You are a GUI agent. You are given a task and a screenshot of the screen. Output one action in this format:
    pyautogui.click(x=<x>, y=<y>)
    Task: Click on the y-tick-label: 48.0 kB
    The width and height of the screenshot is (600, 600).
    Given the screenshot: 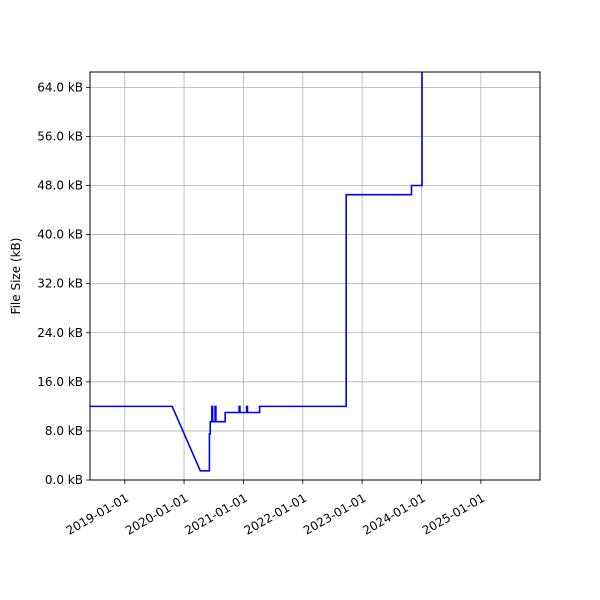 What is the action you would take?
    pyautogui.click(x=60, y=186)
    